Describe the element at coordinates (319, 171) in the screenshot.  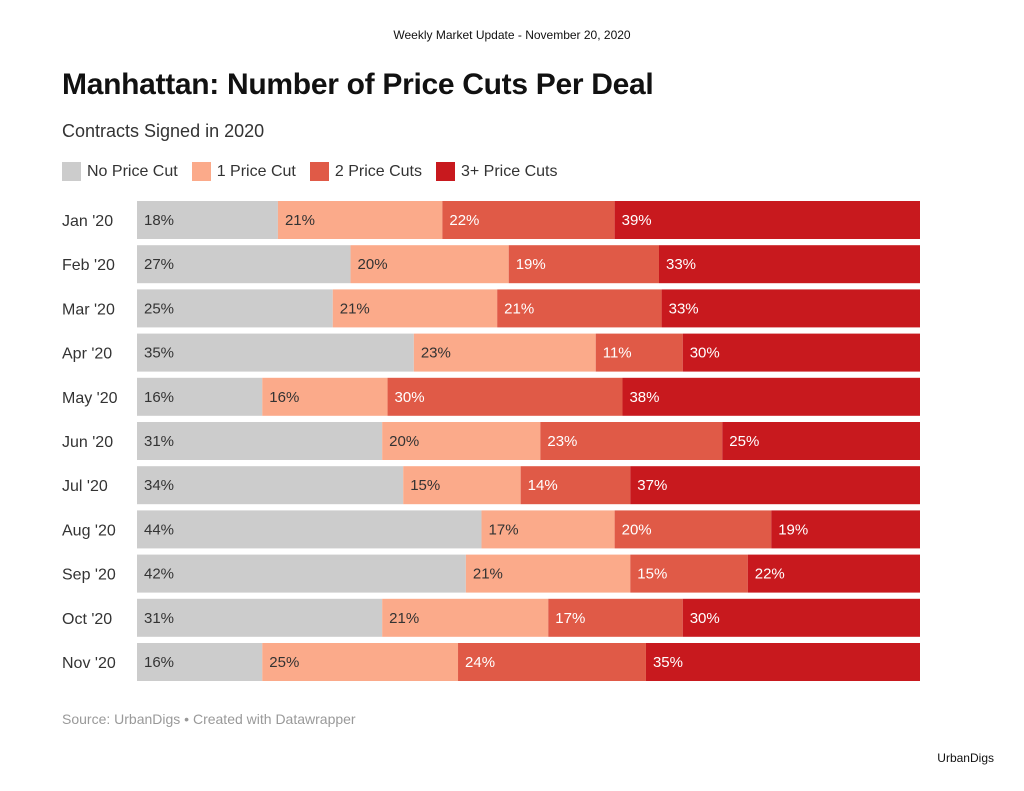
I see `legend-swatch-2-price-cuts` at that location.